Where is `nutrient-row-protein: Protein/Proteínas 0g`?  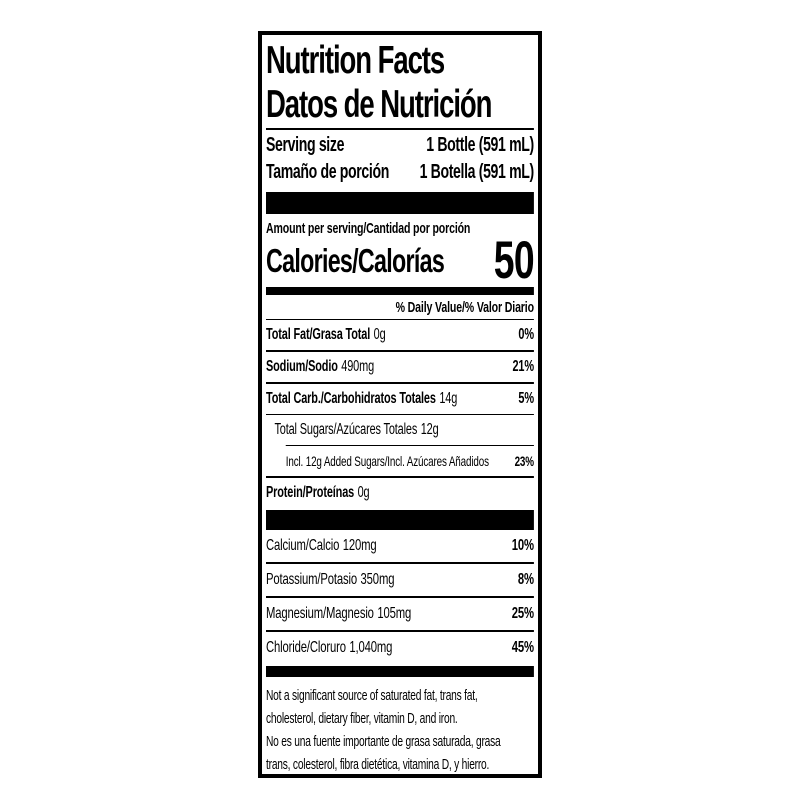
nutrient-row-protein: Protein/Proteínas 0g is located at coordinates (400, 493).